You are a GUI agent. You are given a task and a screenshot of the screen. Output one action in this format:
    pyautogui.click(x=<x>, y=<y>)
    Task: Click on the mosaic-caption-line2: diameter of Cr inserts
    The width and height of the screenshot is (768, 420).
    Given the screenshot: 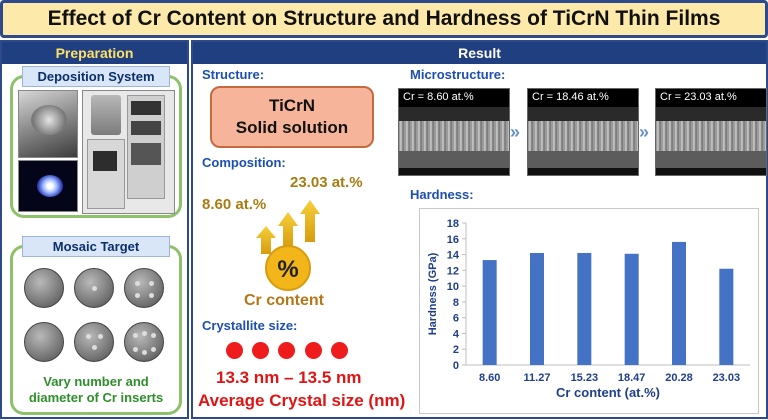 What is the action you would take?
    pyautogui.click(x=96, y=397)
    